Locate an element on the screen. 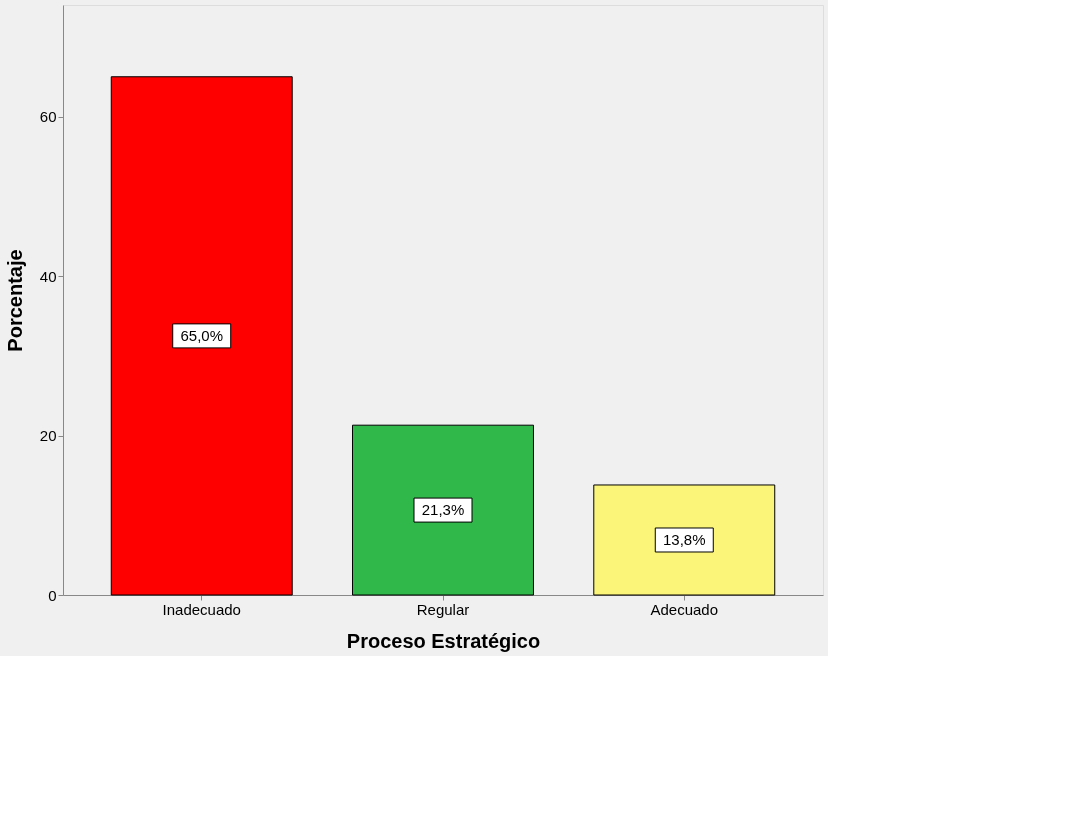 Image resolution: width=1090 pixels, height=832 pixels. data-label: 65,0% is located at coordinates (201, 335).